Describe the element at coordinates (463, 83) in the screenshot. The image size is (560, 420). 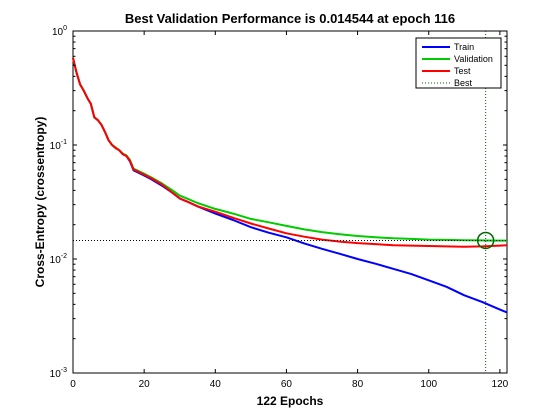
I see `legend-label-best: Best` at that location.